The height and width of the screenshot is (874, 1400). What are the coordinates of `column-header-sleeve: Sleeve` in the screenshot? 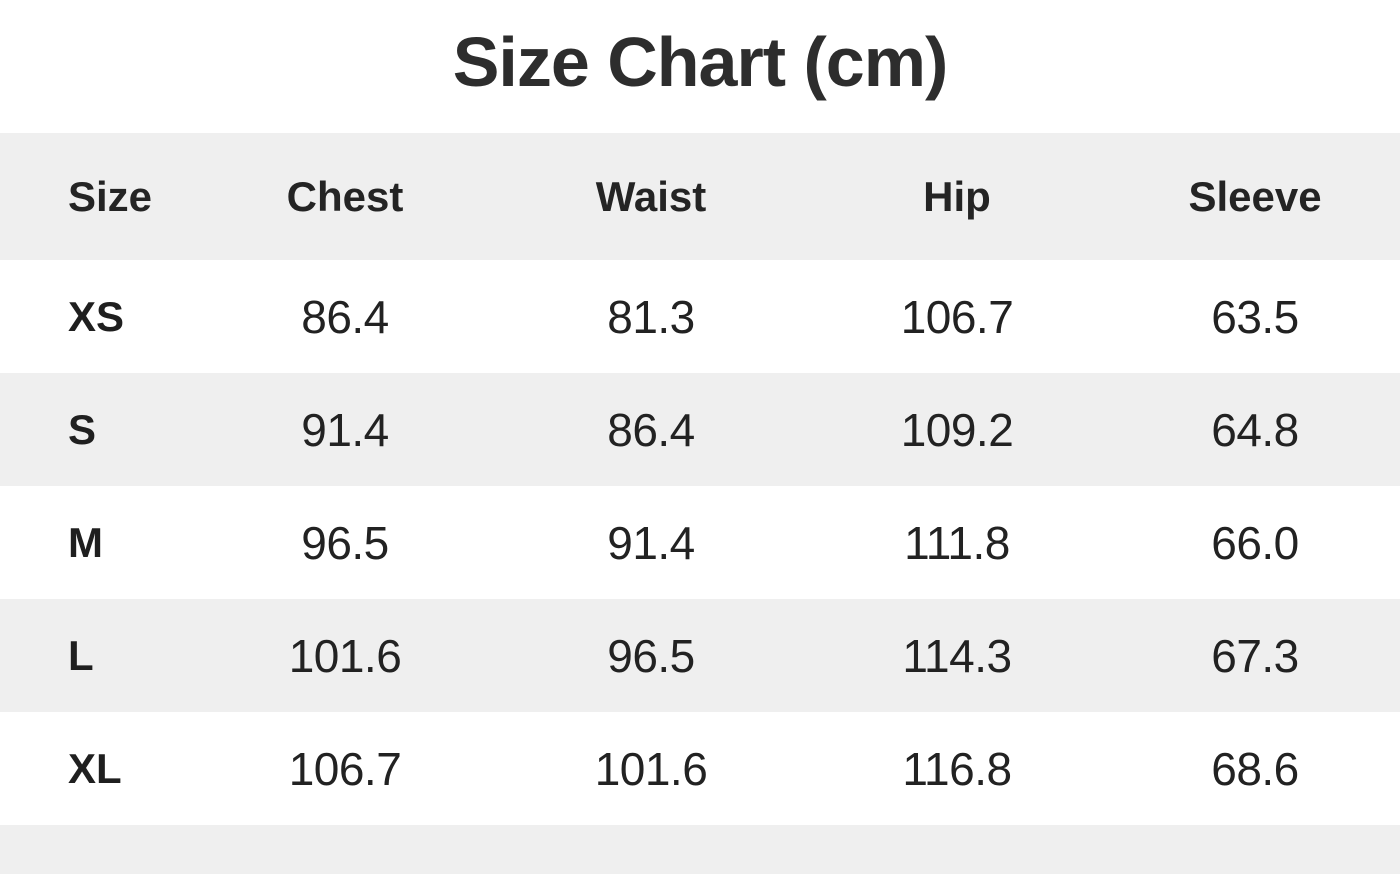 It's located at (1255, 196).